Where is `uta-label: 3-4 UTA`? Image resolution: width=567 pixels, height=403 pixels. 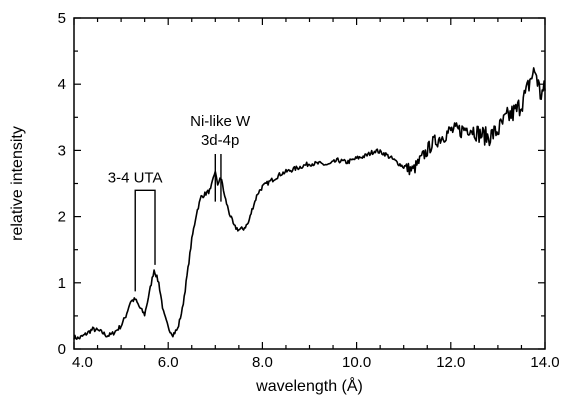 uta-label: 3-4 UTA is located at coordinates (135, 177).